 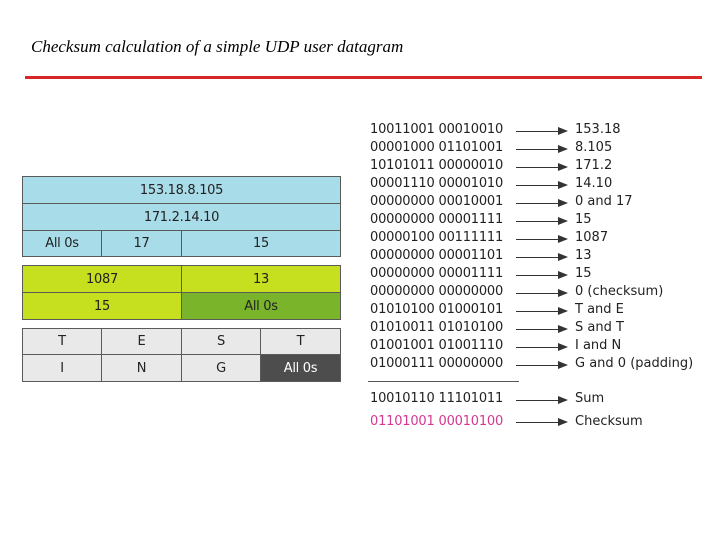 What do you see at coordinates (221, 368) in the screenshot?
I see `data-char: G` at bounding box center [221, 368].